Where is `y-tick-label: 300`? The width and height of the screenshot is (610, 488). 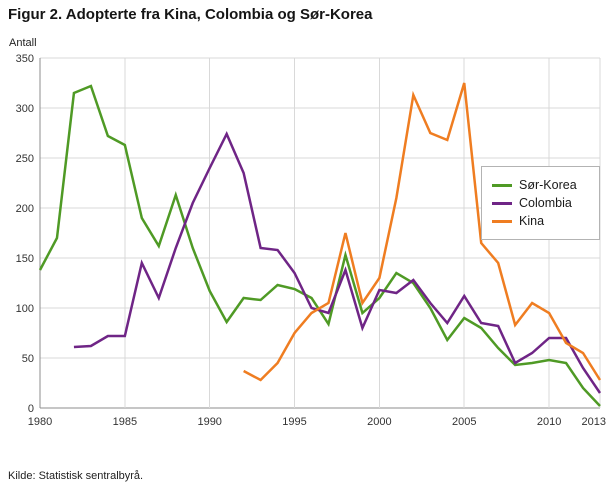
y-tick-label: 300 is located at coordinates (25, 109).